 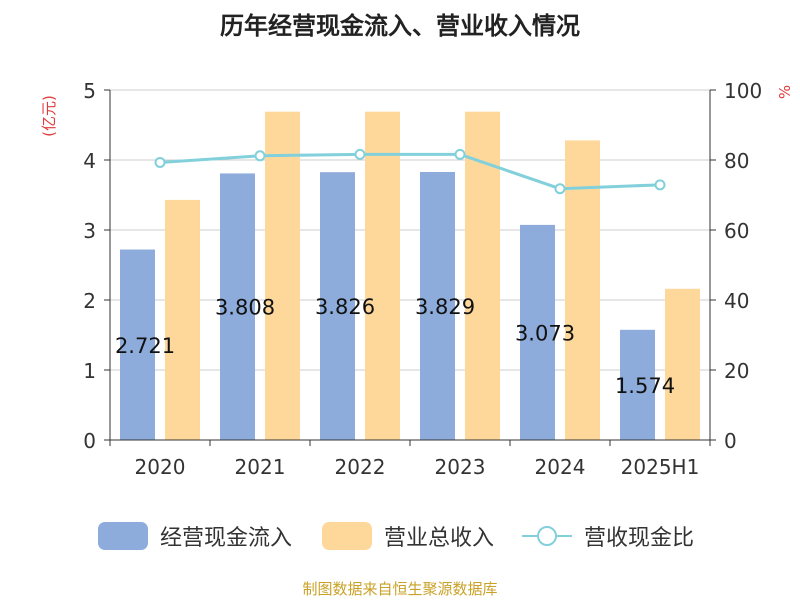 I want to click on legend-label-ratio: 营收现金比, so click(x=639, y=538).